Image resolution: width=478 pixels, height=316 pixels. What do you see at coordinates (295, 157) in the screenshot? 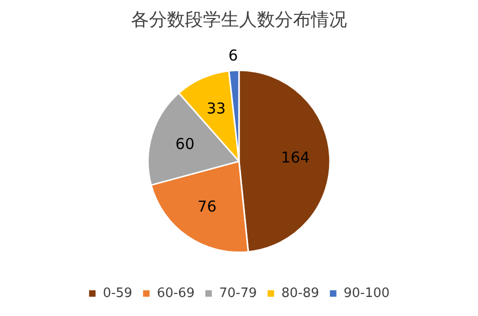
I see `data-label: 164` at bounding box center [295, 157].